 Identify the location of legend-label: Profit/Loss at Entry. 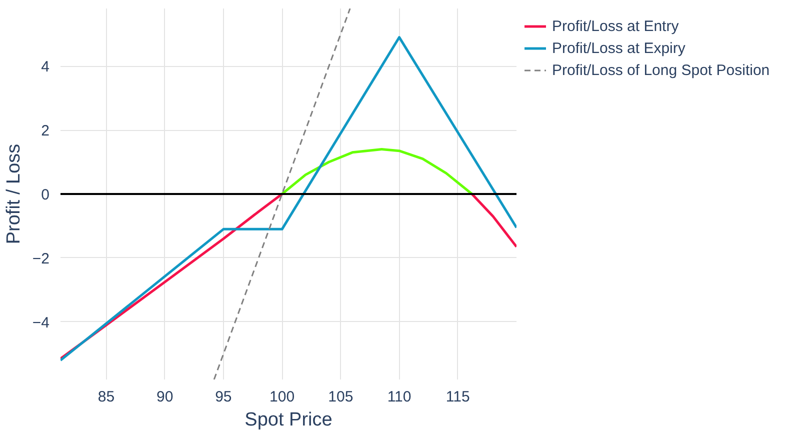
(615, 26).